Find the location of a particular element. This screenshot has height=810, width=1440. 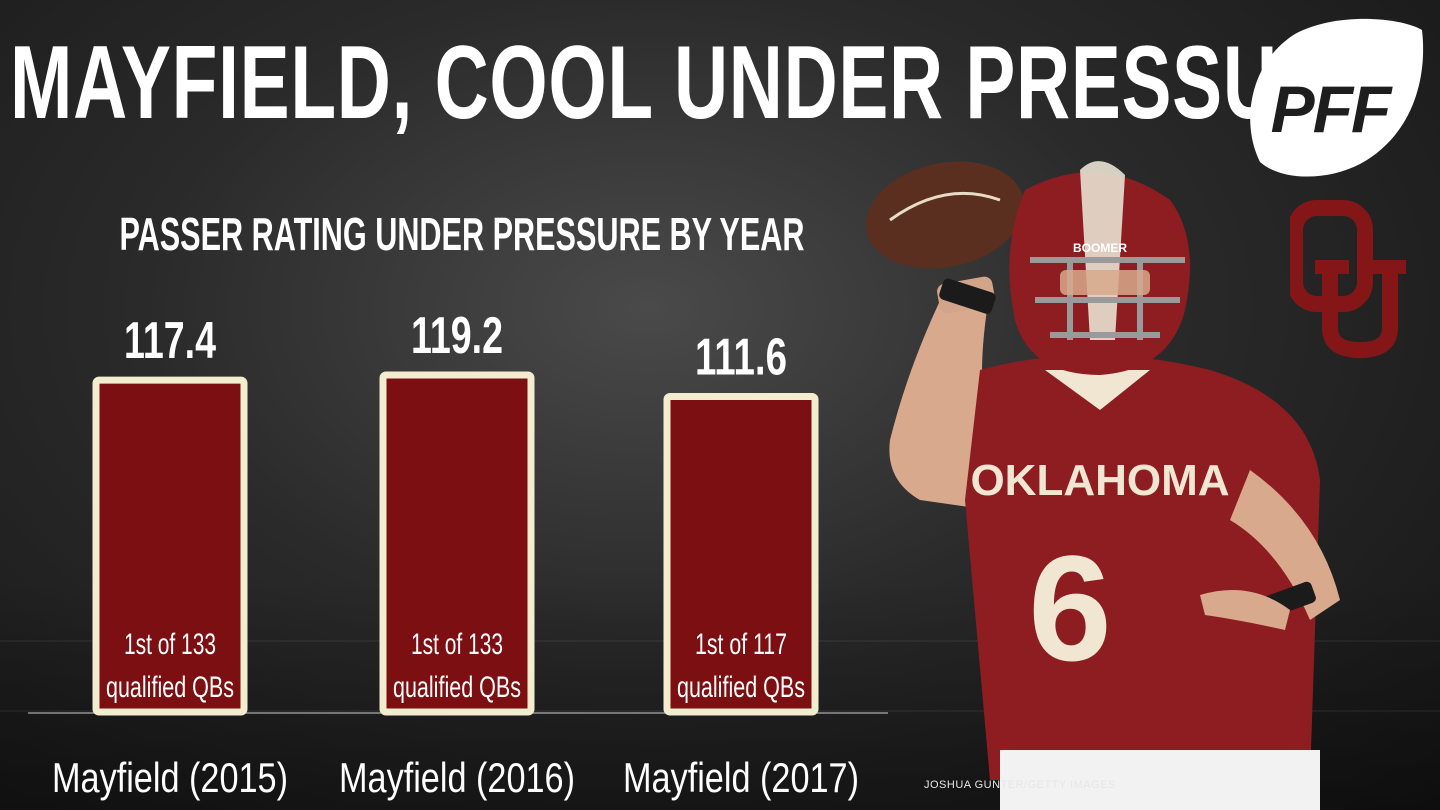

category-label: Mayfield (2017) is located at coordinates (741, 777).